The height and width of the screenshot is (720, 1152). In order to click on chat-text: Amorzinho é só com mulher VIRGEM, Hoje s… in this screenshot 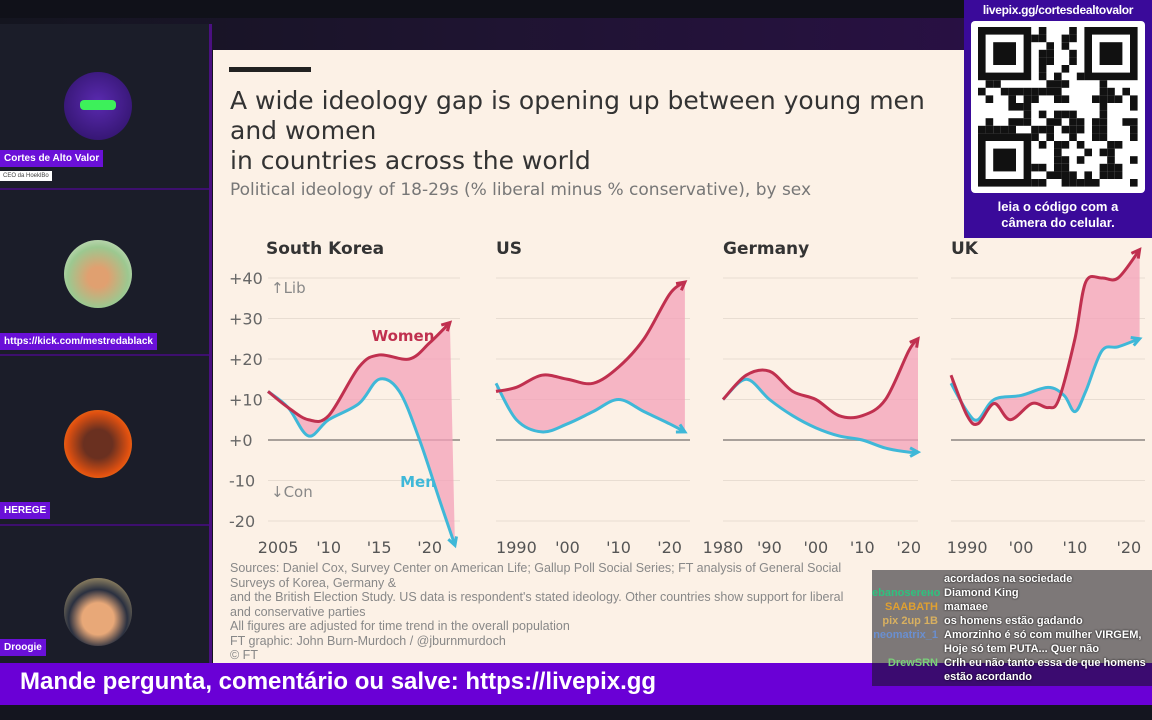, I will do `click(1043, 642)`.